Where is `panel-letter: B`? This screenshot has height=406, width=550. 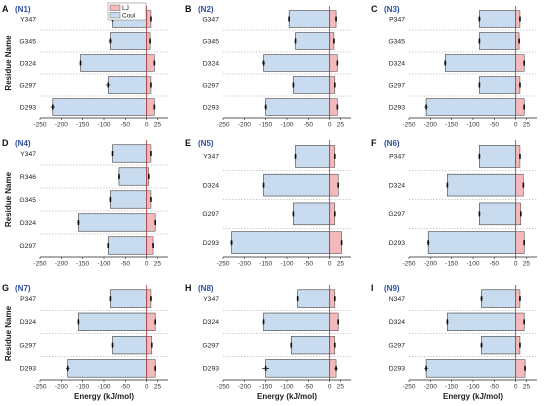
panel-letter: B is located at coordinates (188, 9).